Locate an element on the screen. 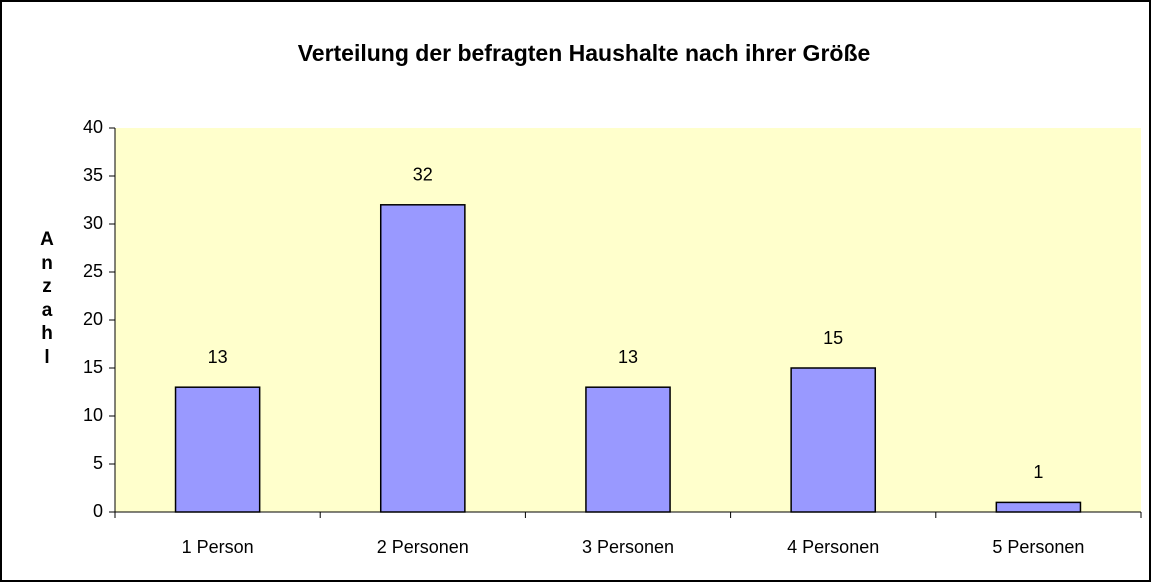  y-tick-label: 15 is located at coordinates (93, 367).